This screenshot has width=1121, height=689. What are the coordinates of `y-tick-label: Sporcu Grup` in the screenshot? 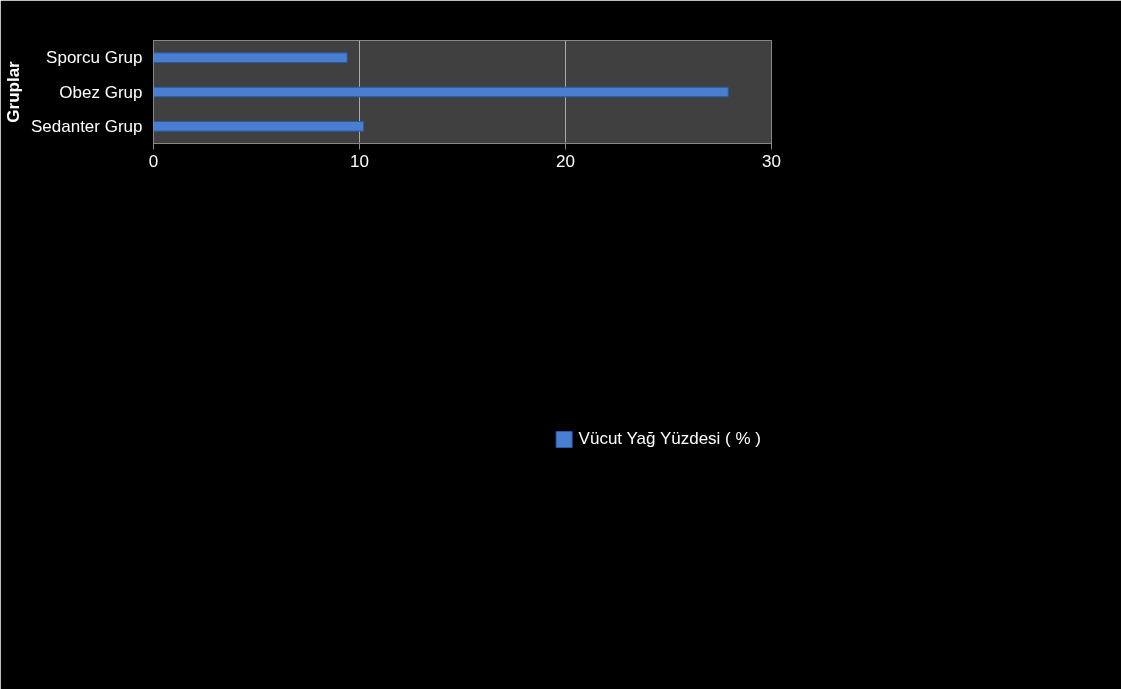 It's located at (94, 58).